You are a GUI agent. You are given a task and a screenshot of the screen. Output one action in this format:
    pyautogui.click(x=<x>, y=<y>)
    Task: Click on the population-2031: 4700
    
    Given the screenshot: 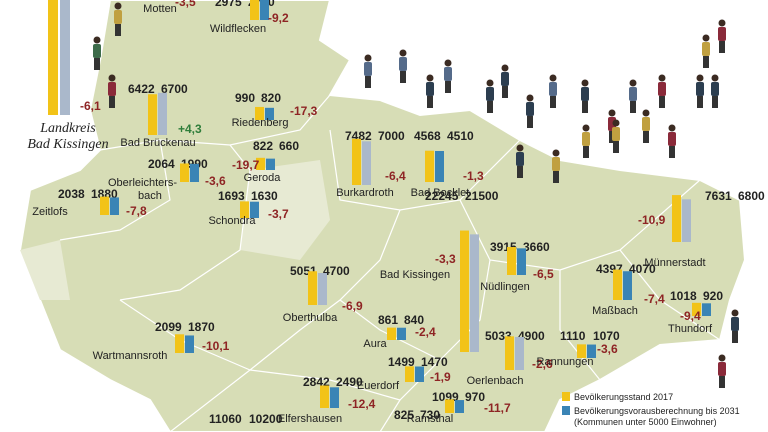 What is the action you would take?
    pyautogui.click(x=336, y=271)
    